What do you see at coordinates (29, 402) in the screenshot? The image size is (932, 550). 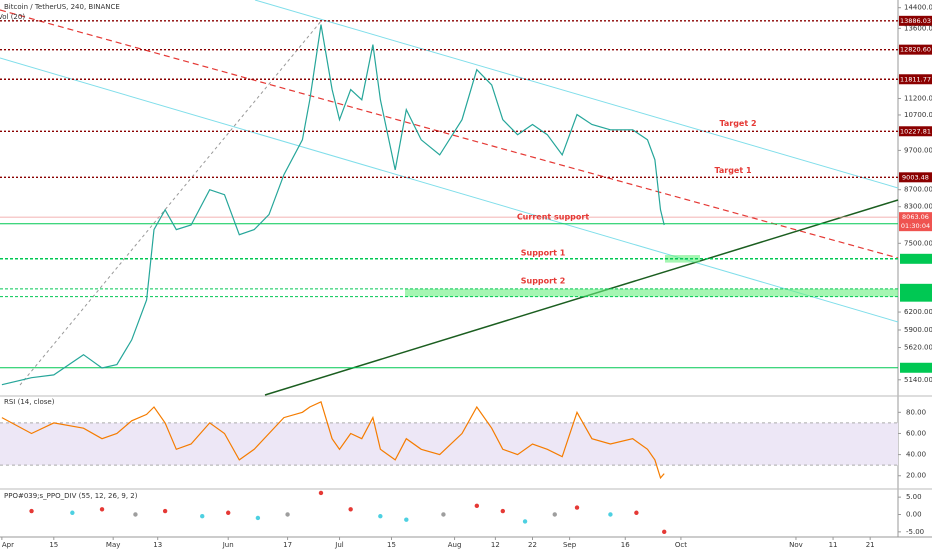 I see `rsi-title: RSI (14, close)` at bounding box center [29, 402].